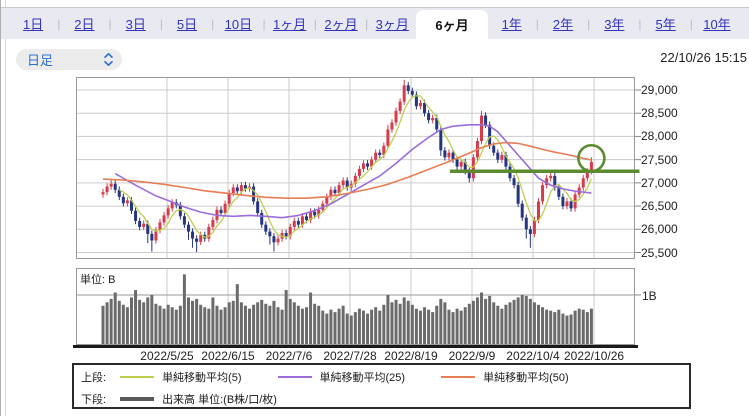  I want to click on tab-cell: 3ヶ月, so click(392, 23).